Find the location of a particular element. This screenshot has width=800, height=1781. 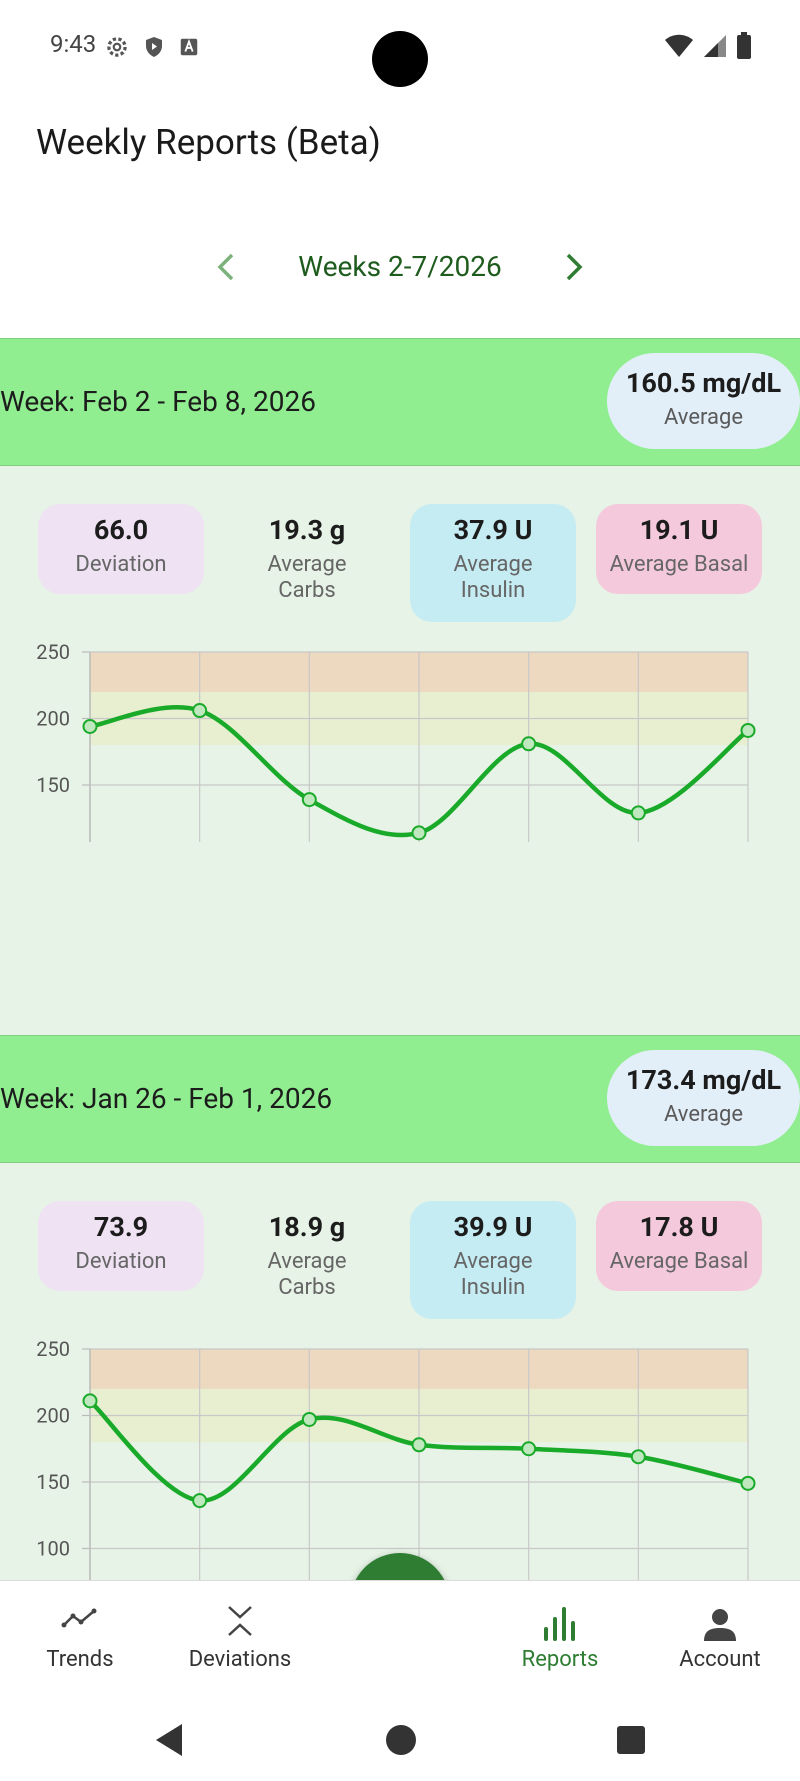

basal-stat: 17.8 U Average Basal is located at coordinates (679, 1246).